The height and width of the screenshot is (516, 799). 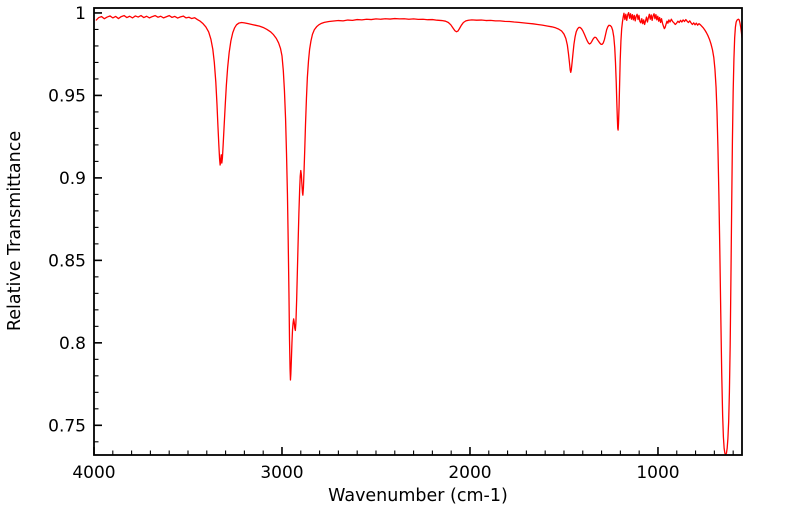 What do you see at coordinates (72, 179) in the screenshot?
I see `y-tick-label: 0.9` at bounding box center [72, 179].